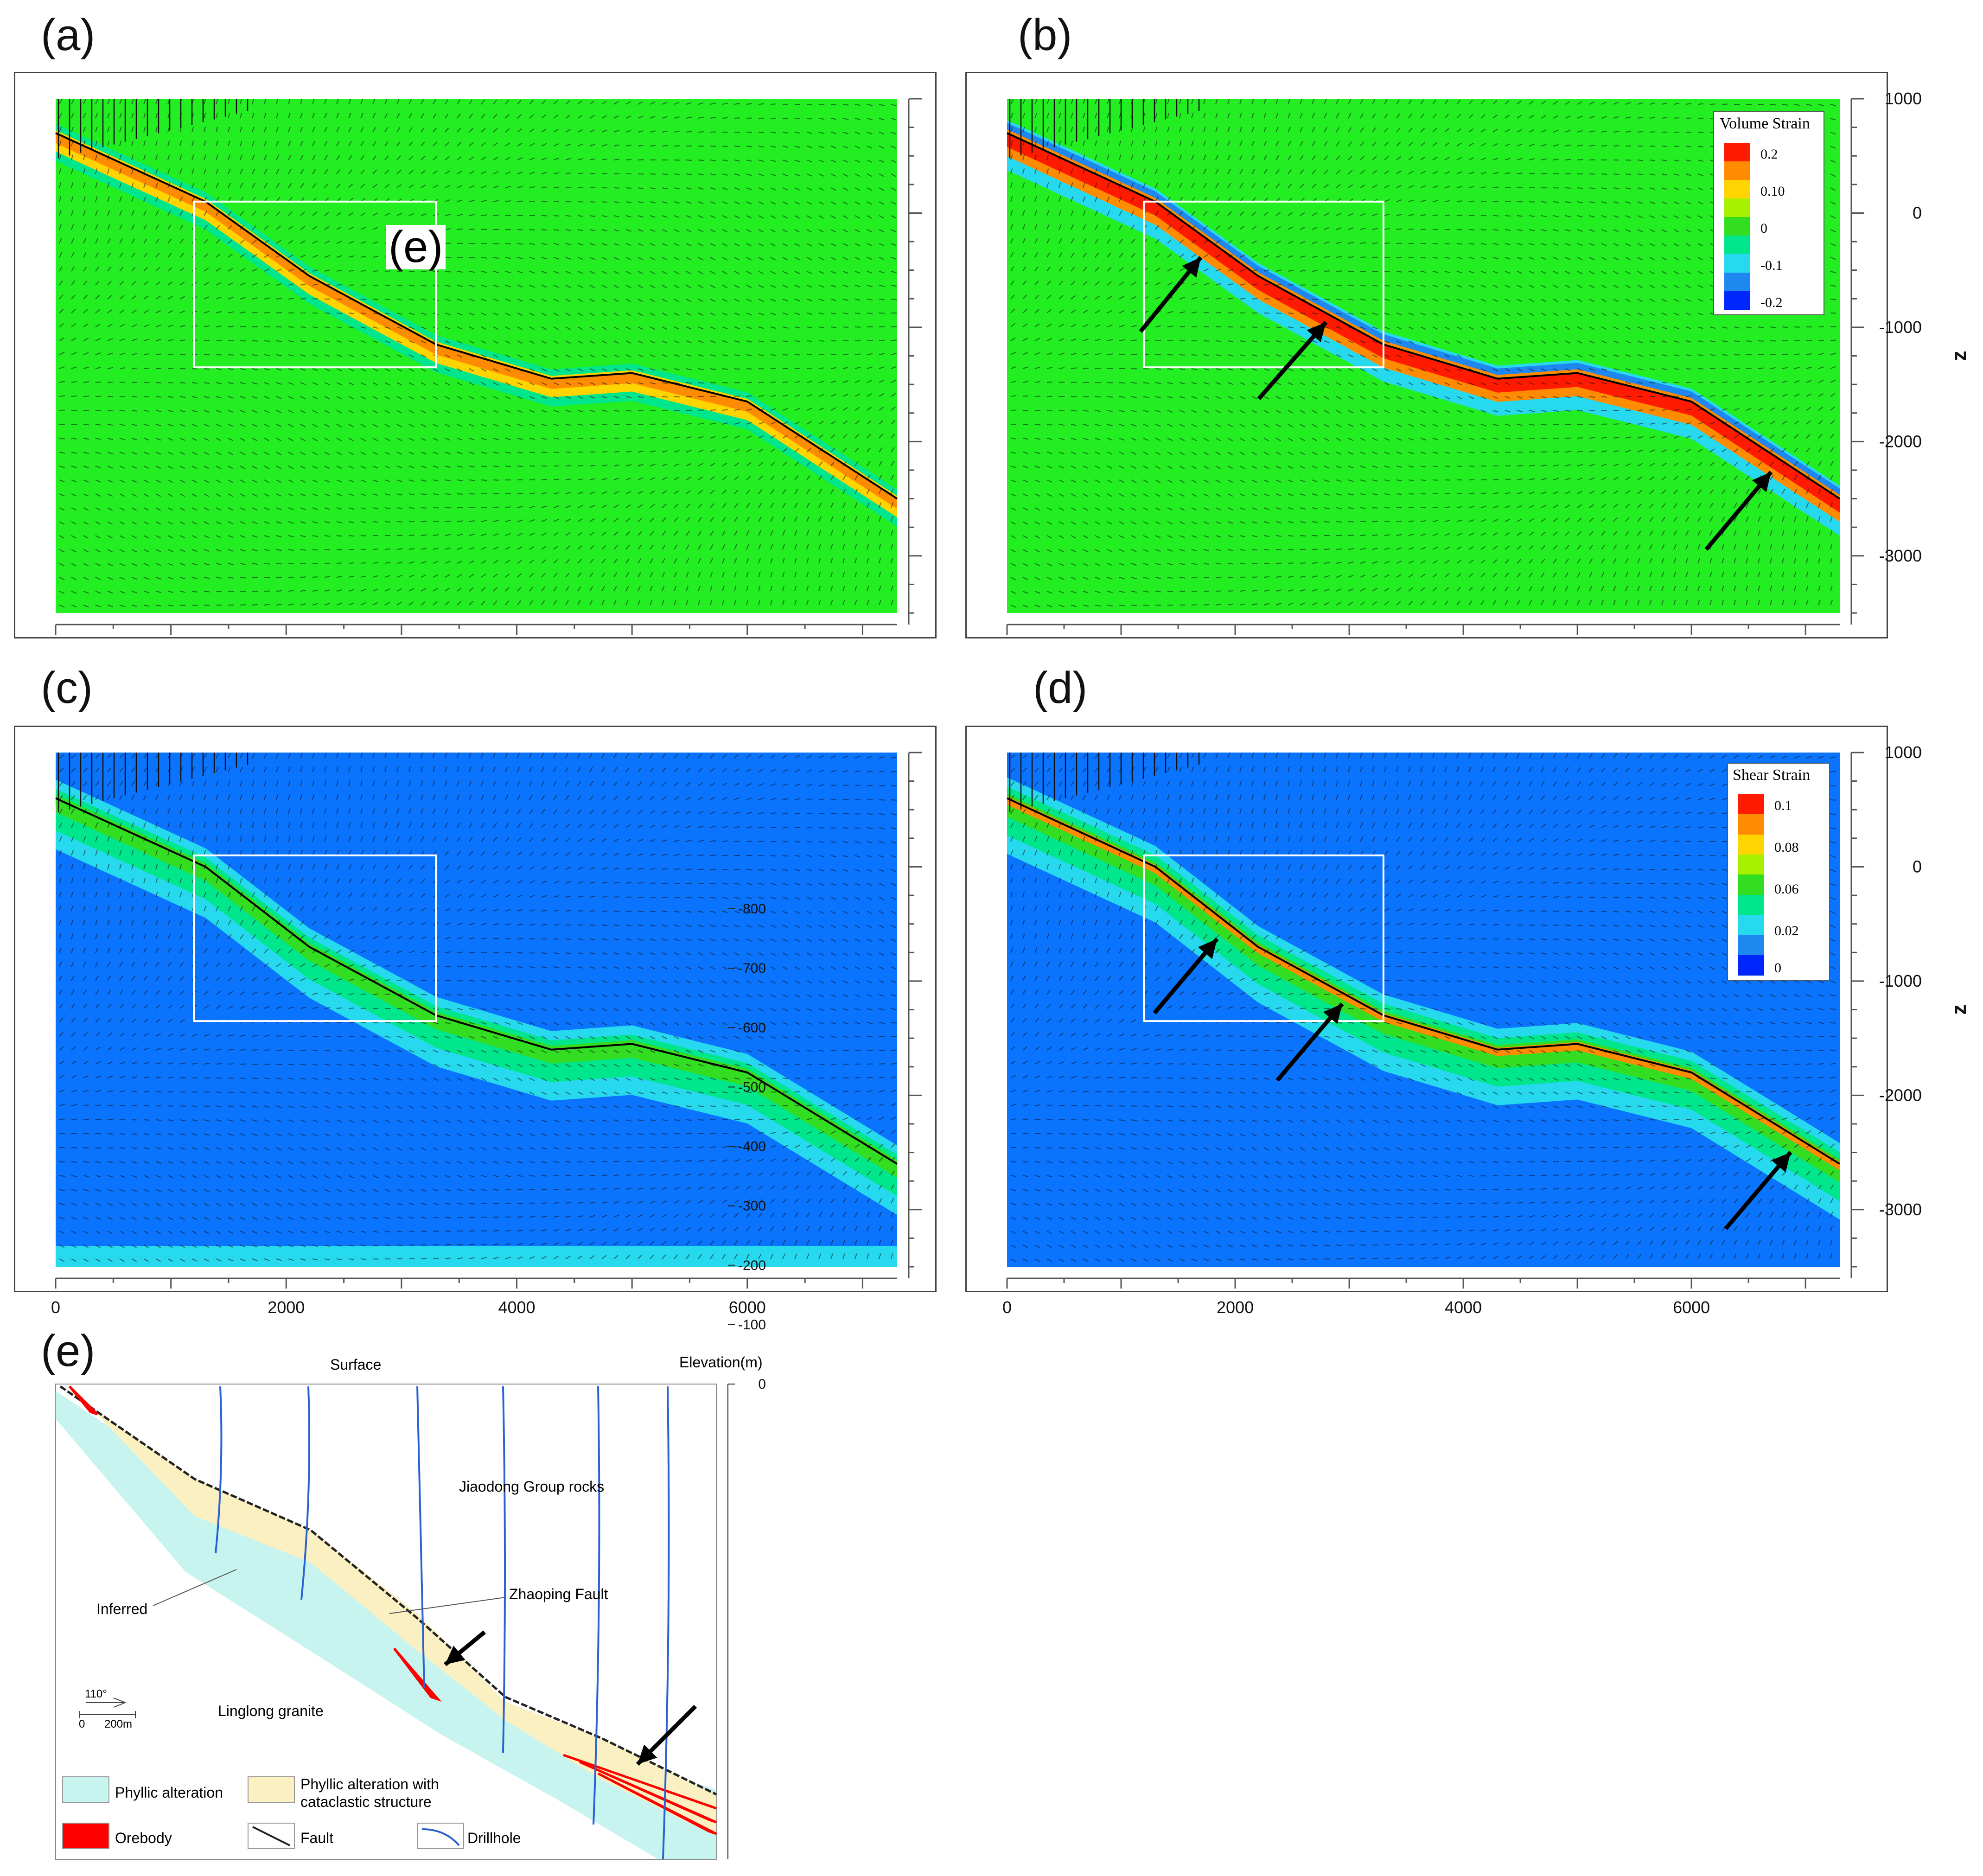  Describe the element at coordinates (1778, 968) in the screenshot. I see `shear-strain-tick-label: 0` at that location.